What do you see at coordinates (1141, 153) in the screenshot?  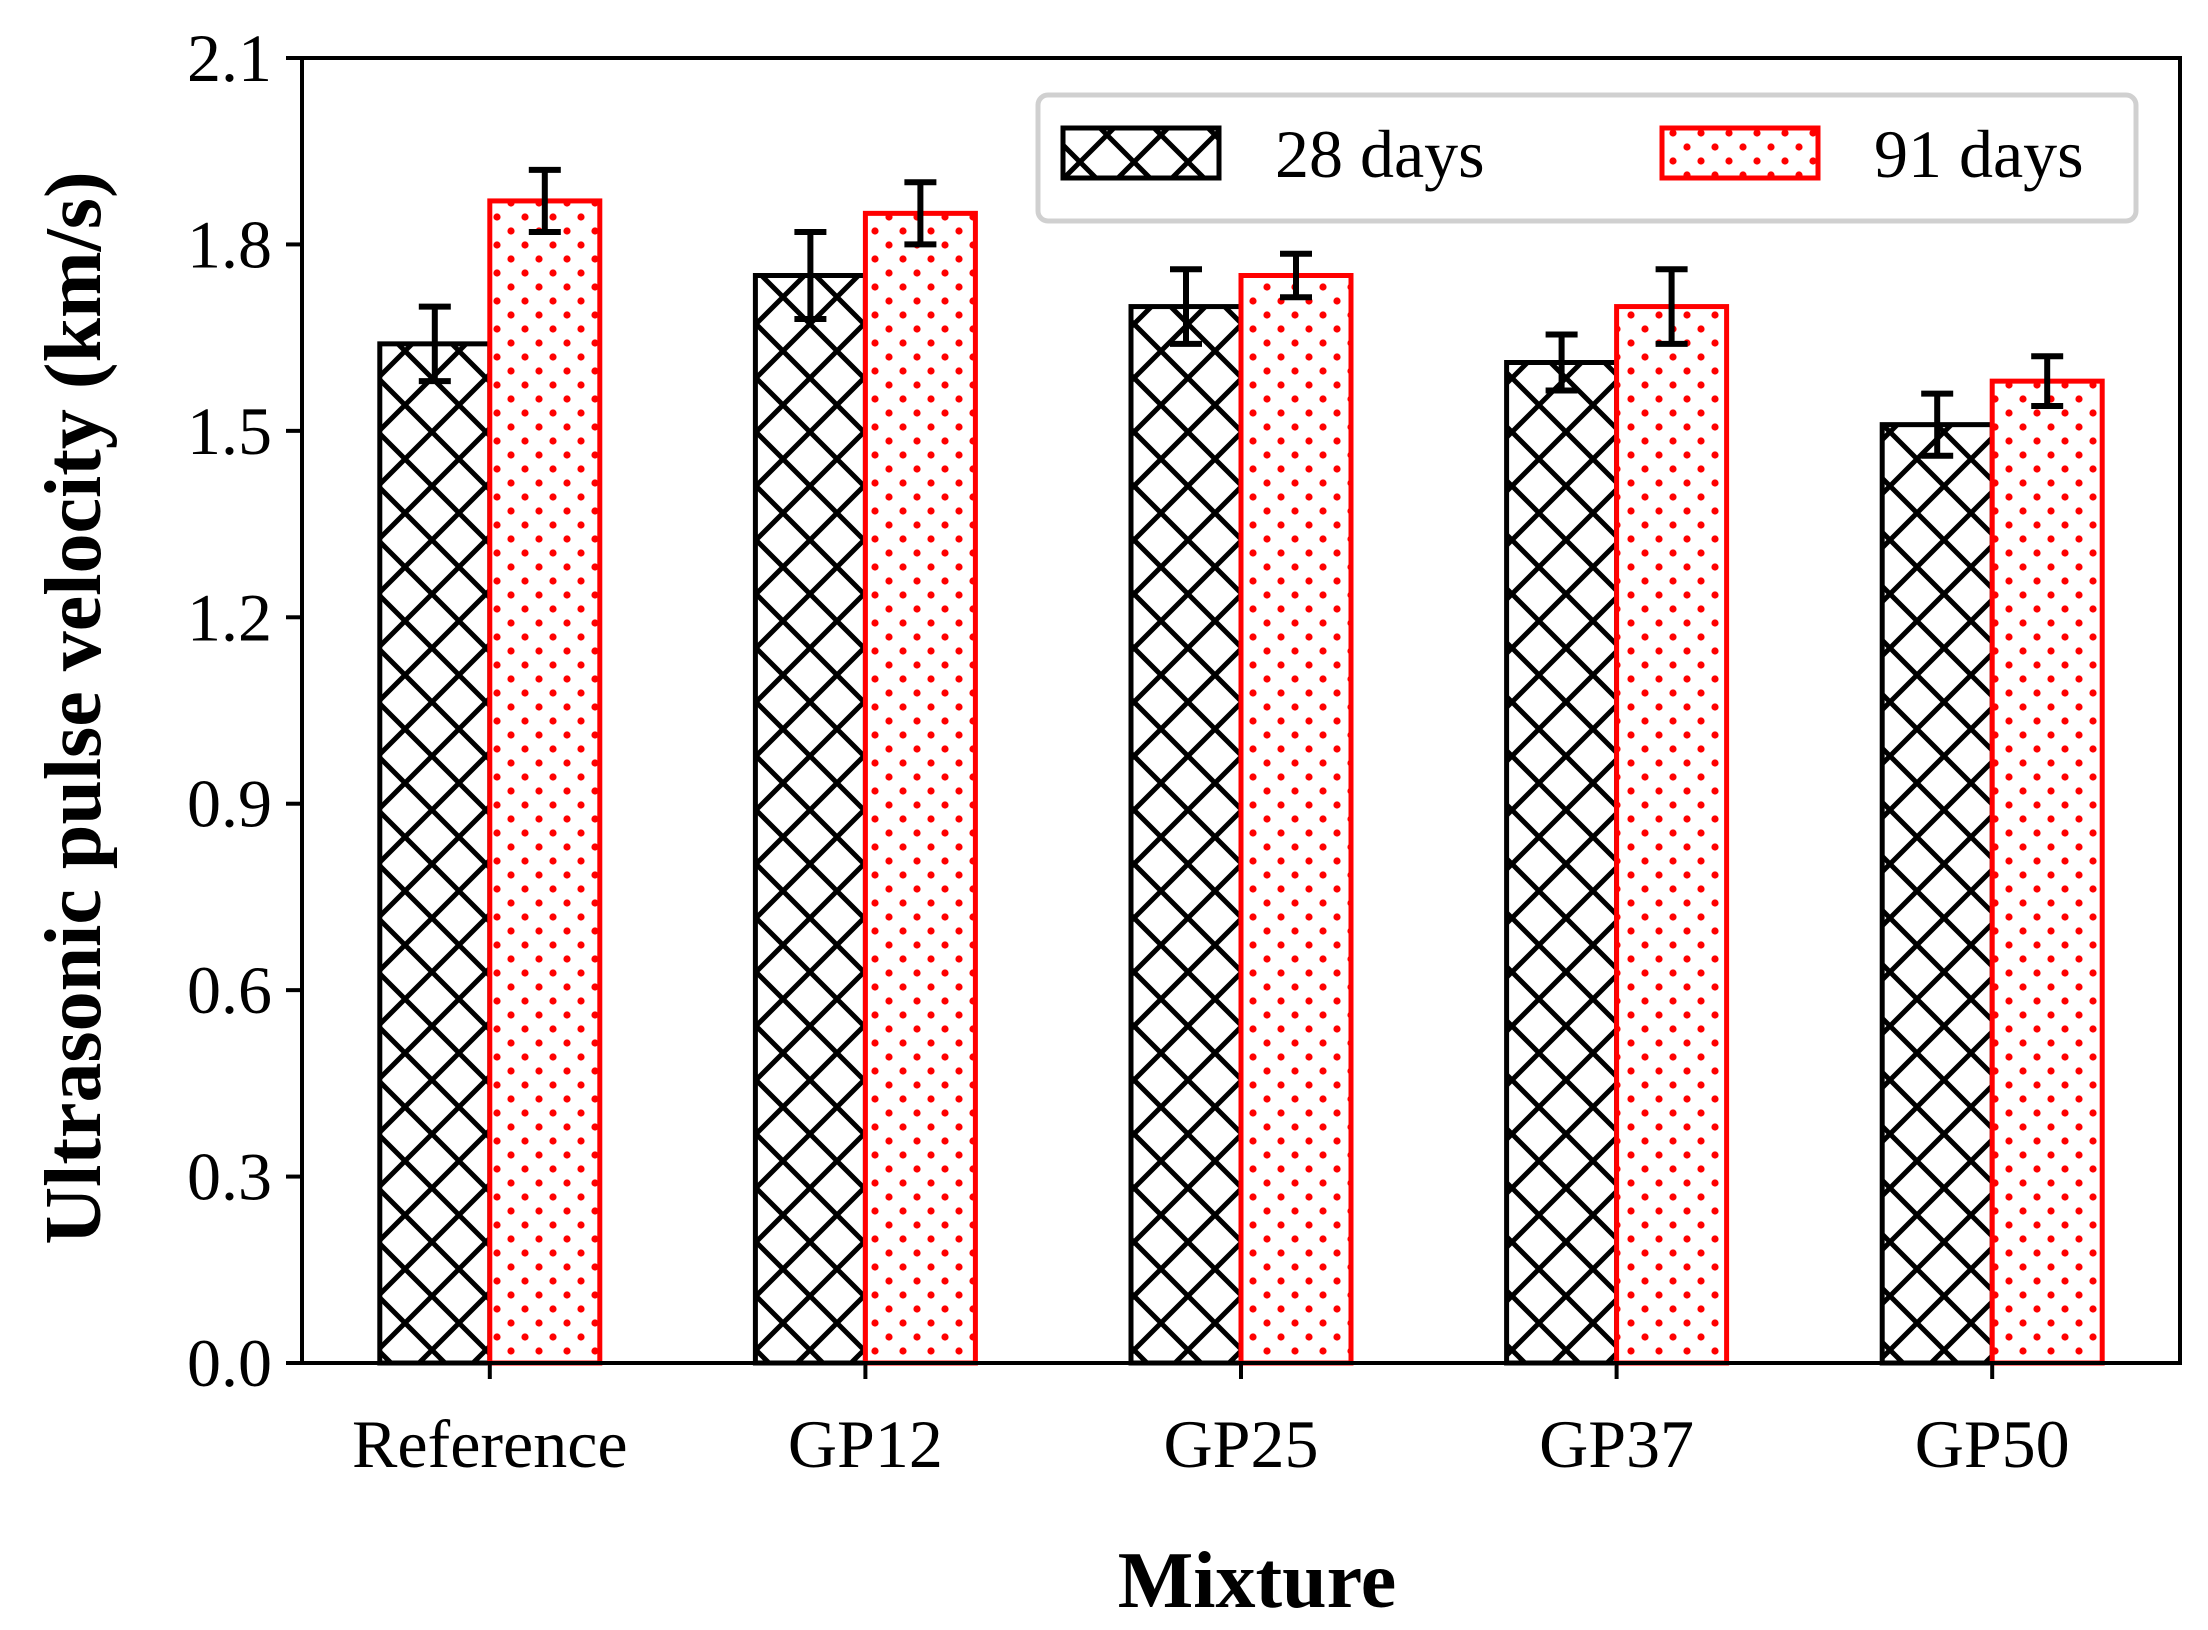 I see `legend-swatch-28-days` at bounding box center [1141, 153].